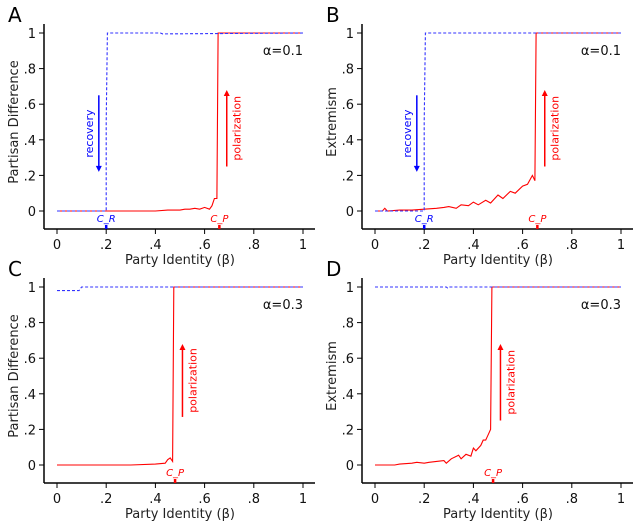  What do you see at coordinates (15, 15) in the screenshot?
I see `panel-label: A` at bounding box center [15, 15].